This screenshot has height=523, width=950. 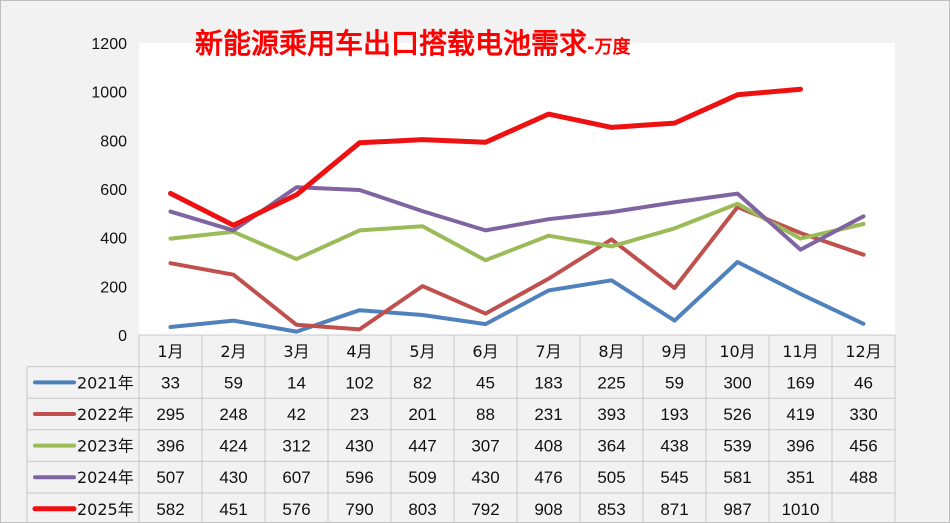 I want to click on table-cell-value: 201, so click(x=422, y=414).